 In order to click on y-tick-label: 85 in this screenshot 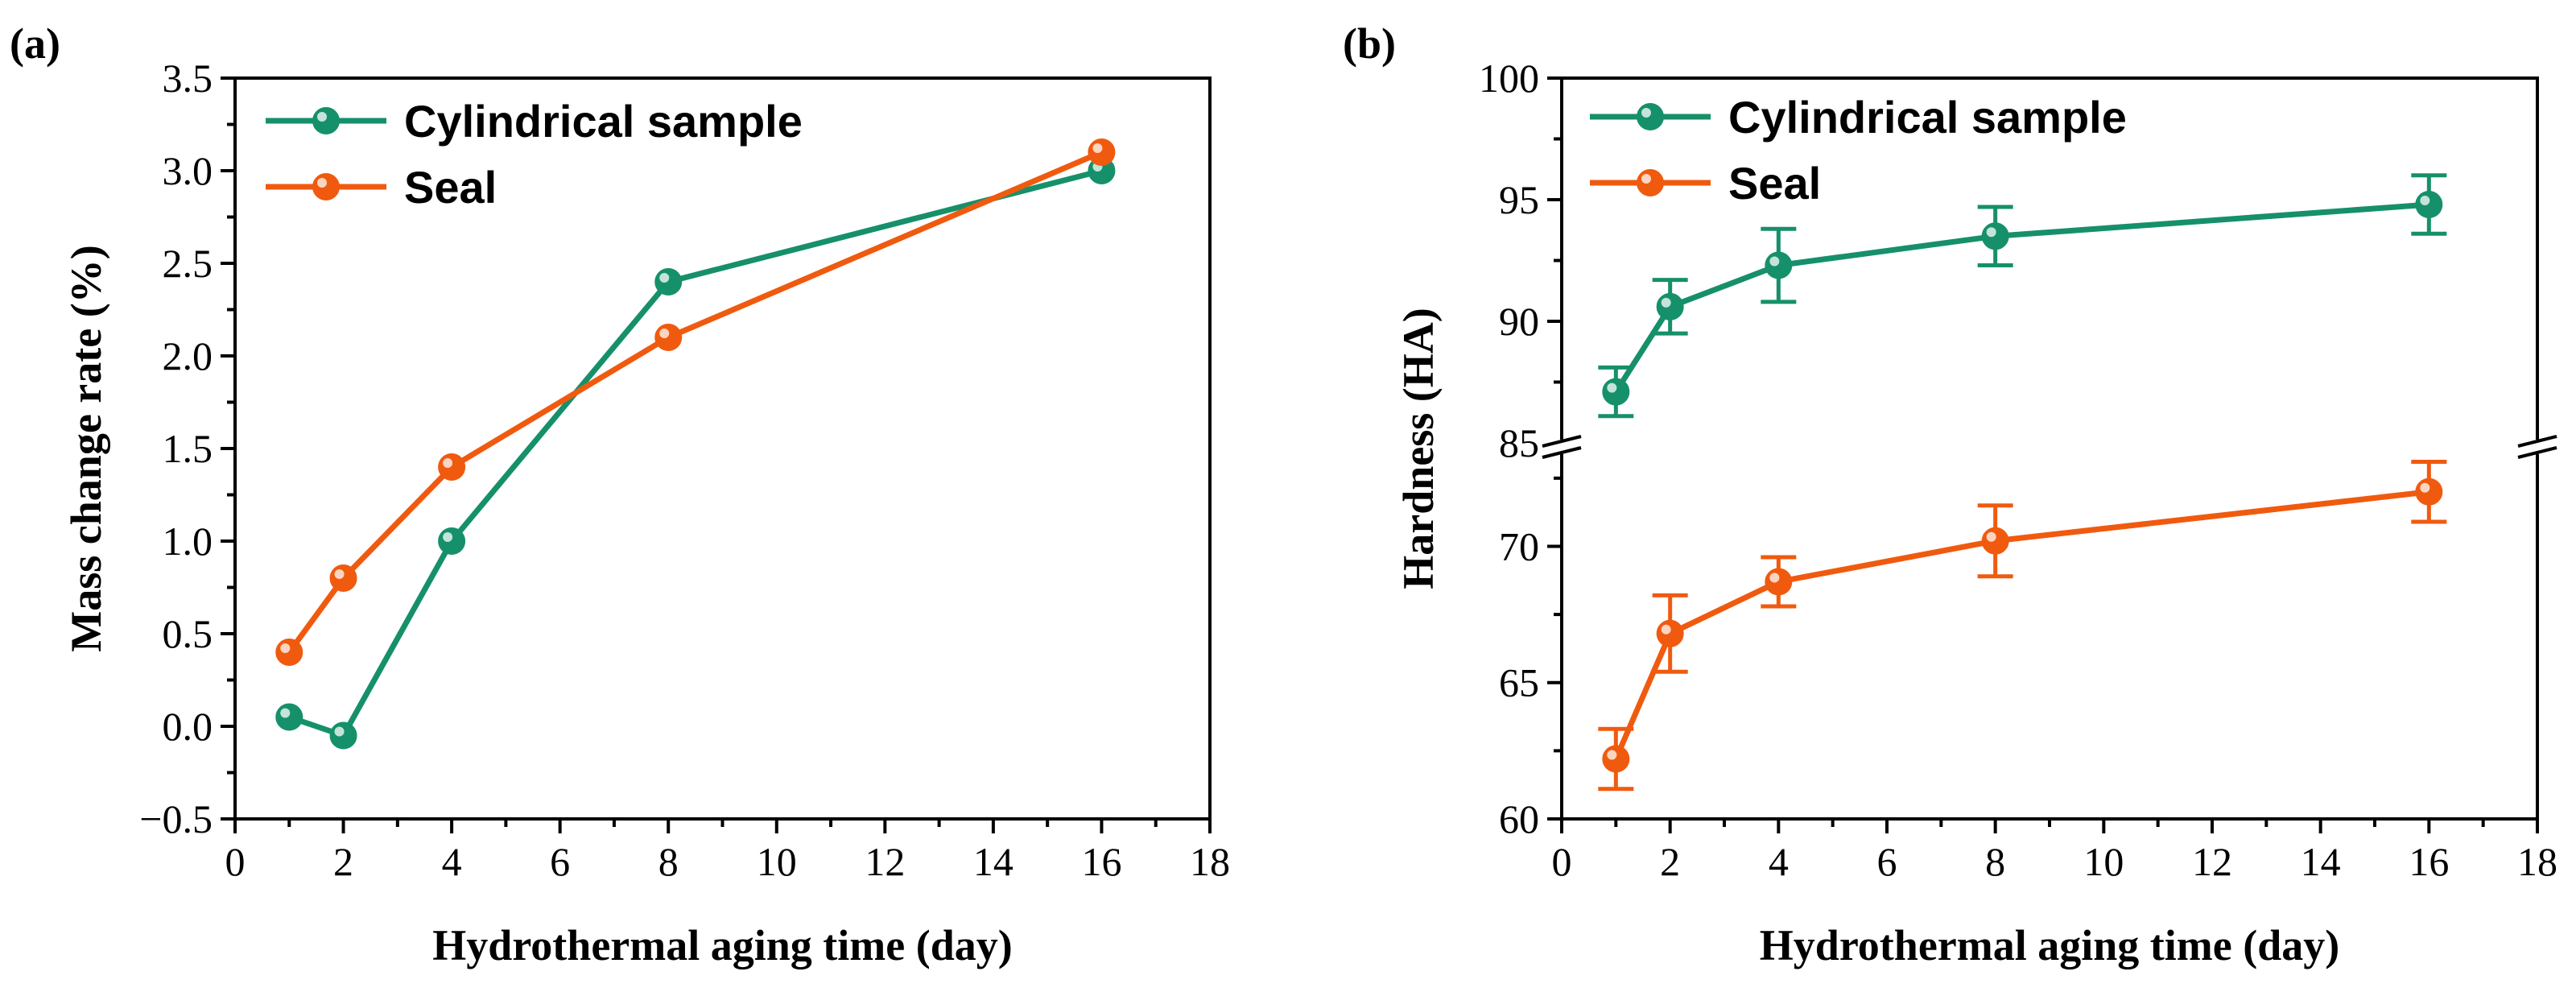, I will do `click(1519, 442)`.